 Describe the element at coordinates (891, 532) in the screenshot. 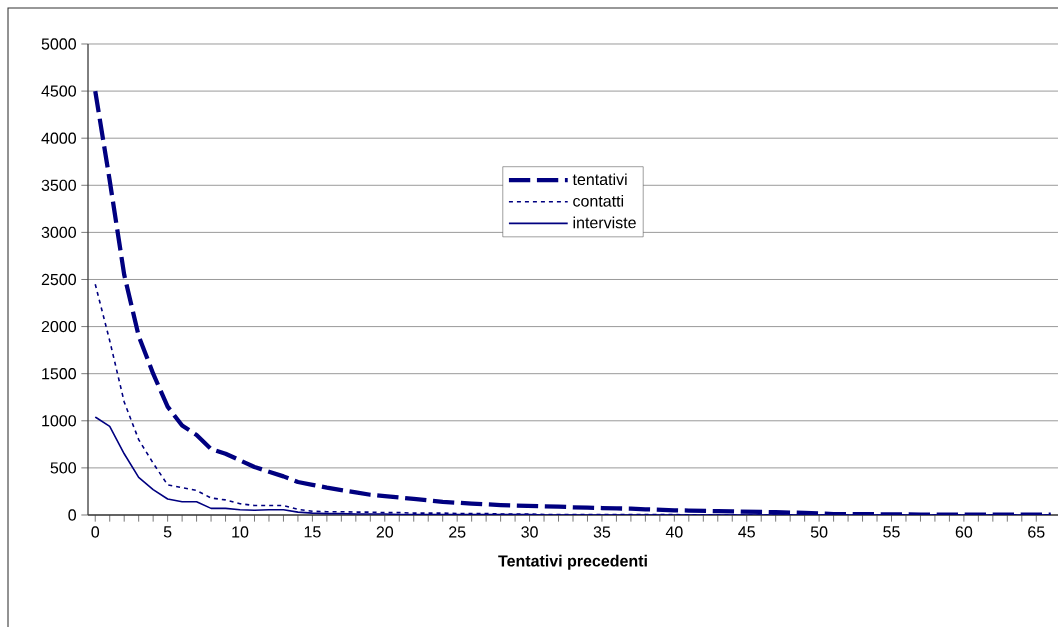

I see `x-tick-label: 55` at that location.